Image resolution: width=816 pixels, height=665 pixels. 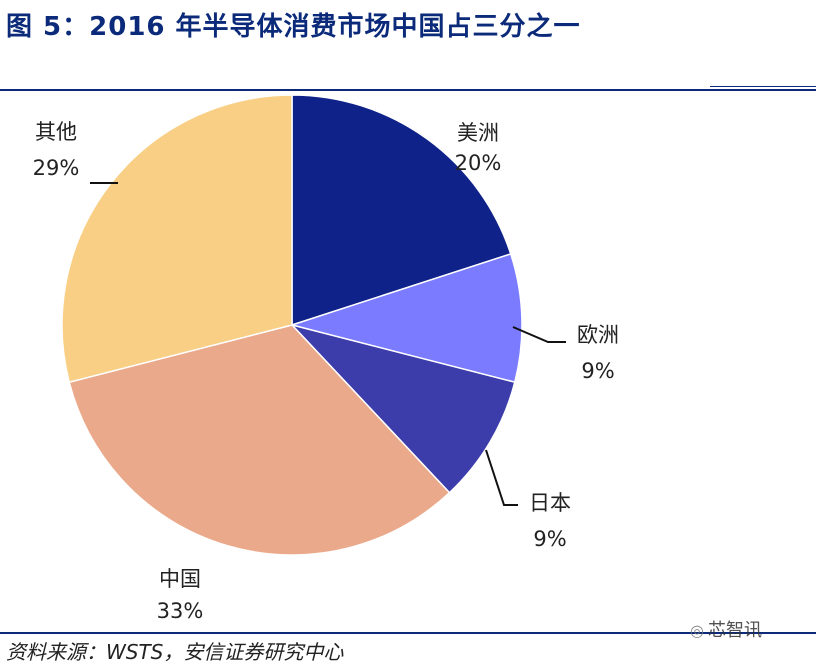 I want to click on watermark-text: 芯智讯, so click(x=734, y=630).